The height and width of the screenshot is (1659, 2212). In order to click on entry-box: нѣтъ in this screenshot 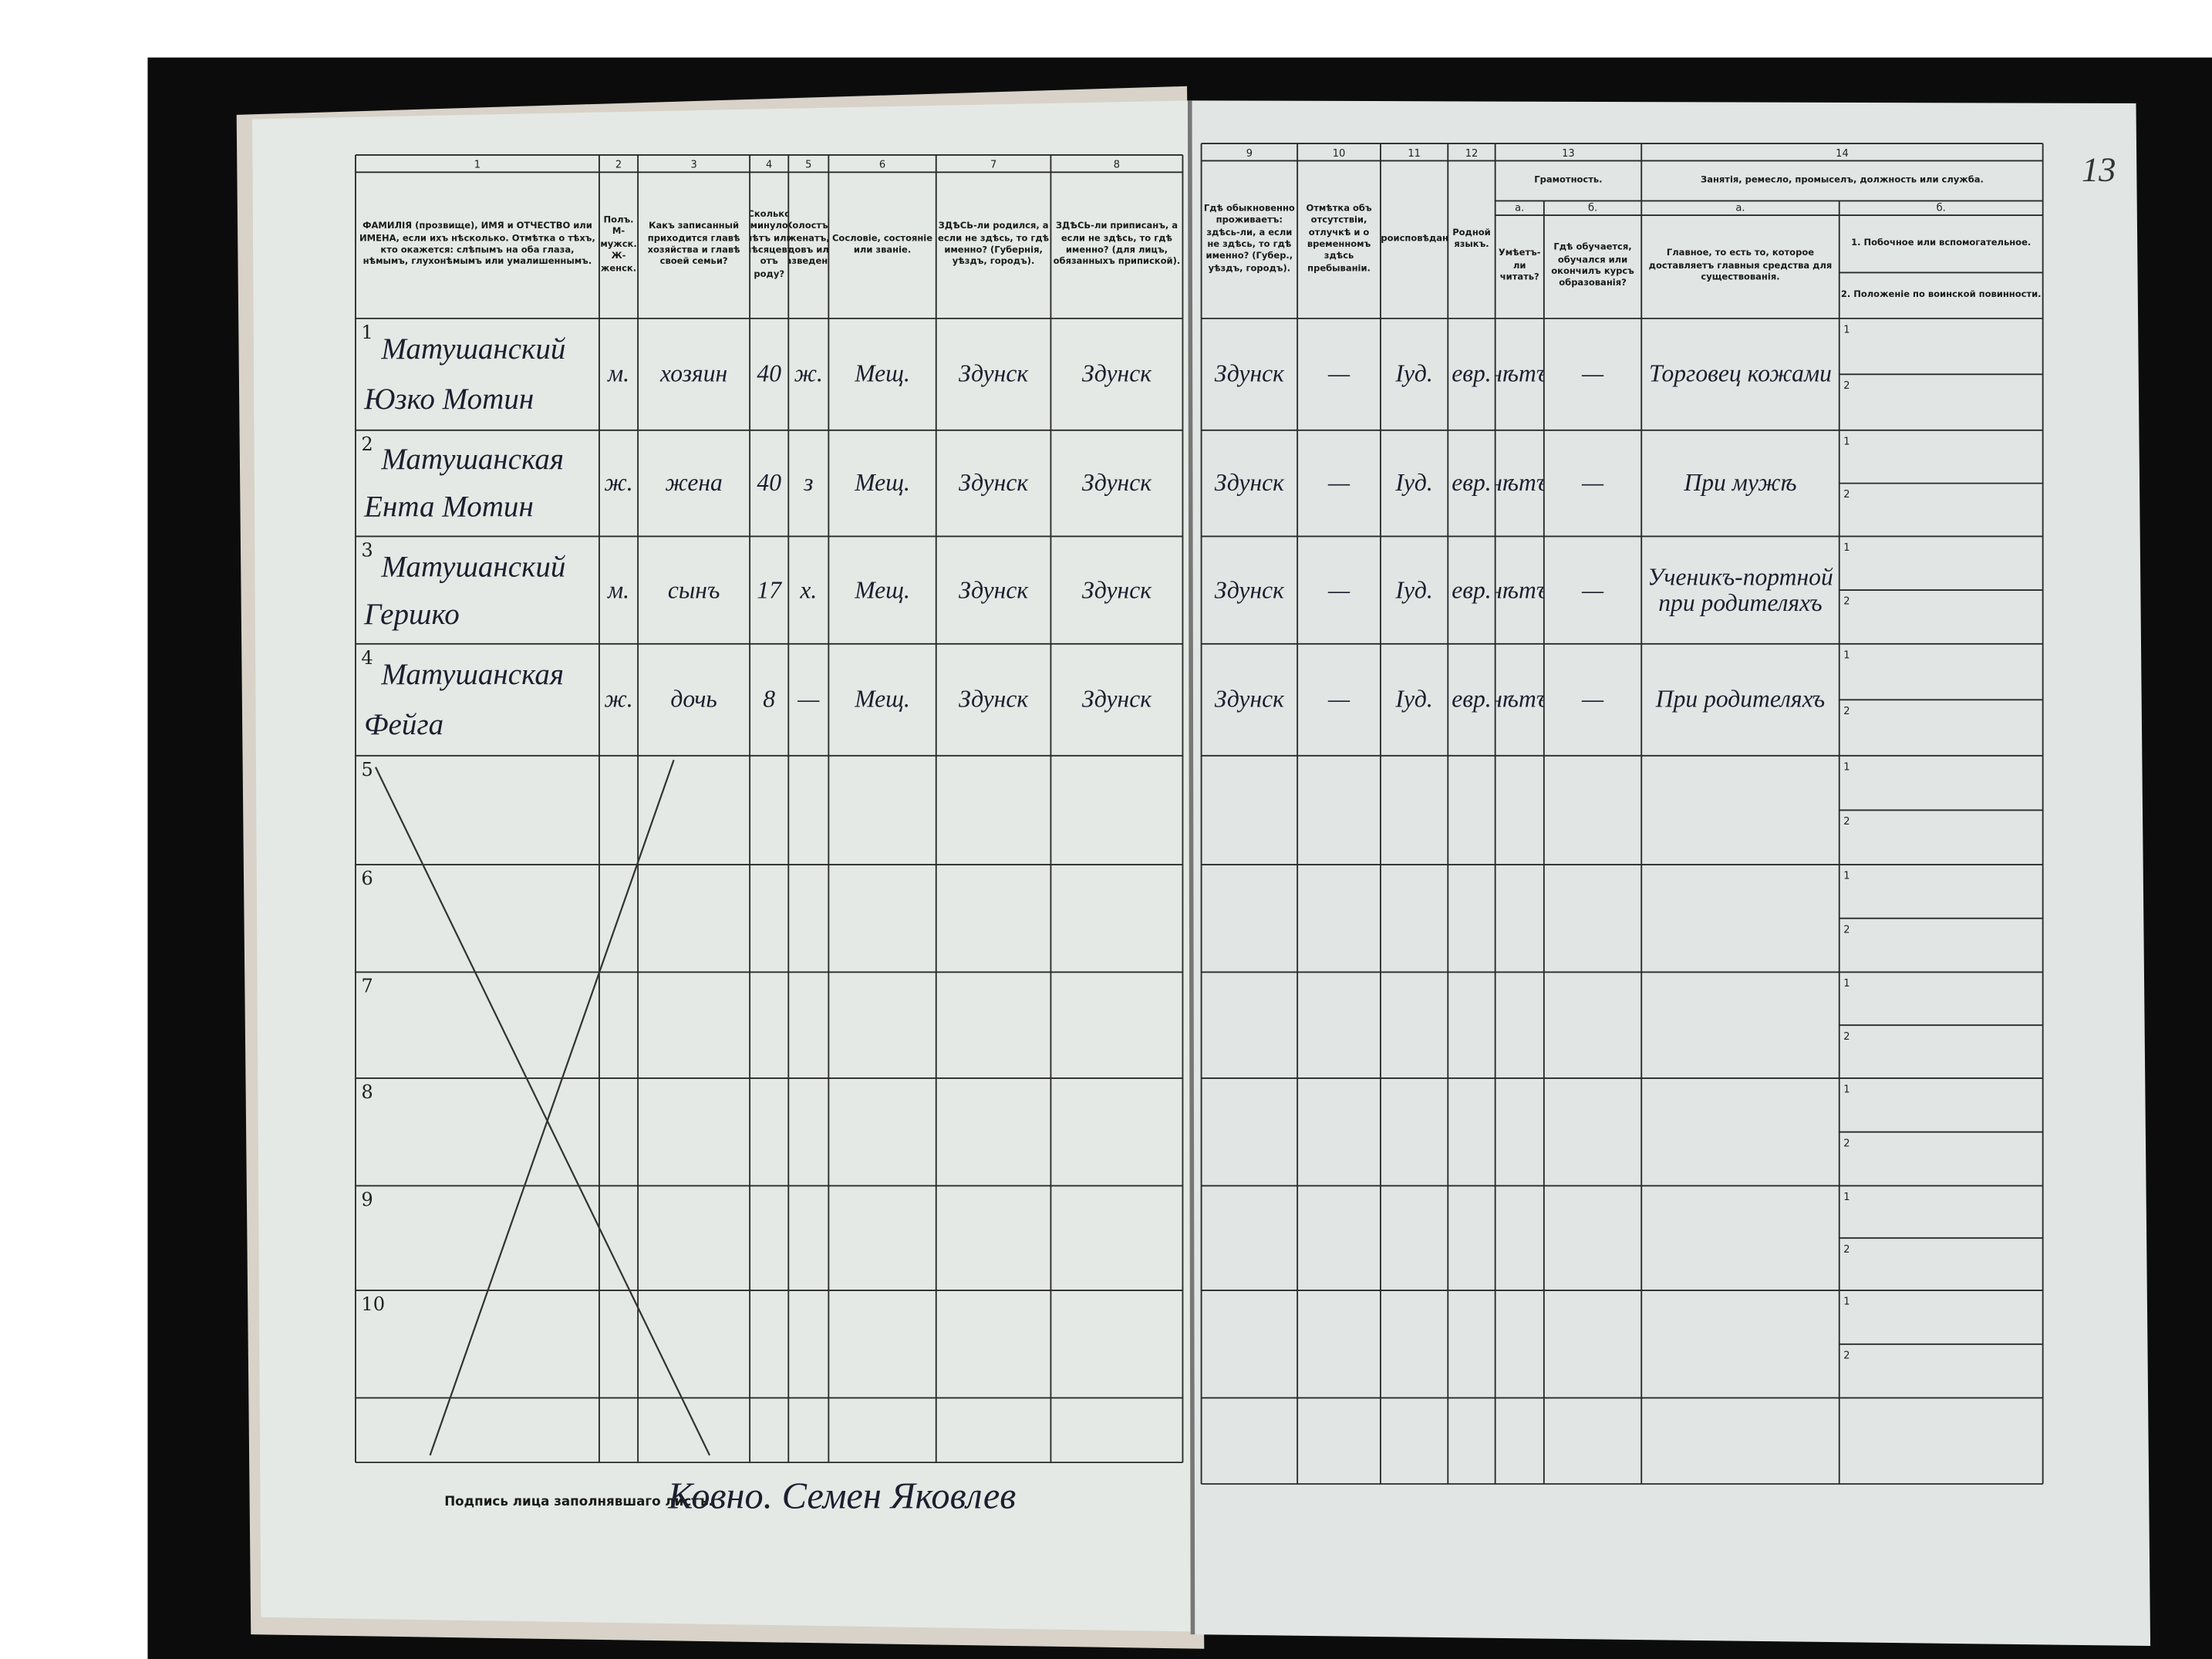, I will do `click(1519, 373)`.